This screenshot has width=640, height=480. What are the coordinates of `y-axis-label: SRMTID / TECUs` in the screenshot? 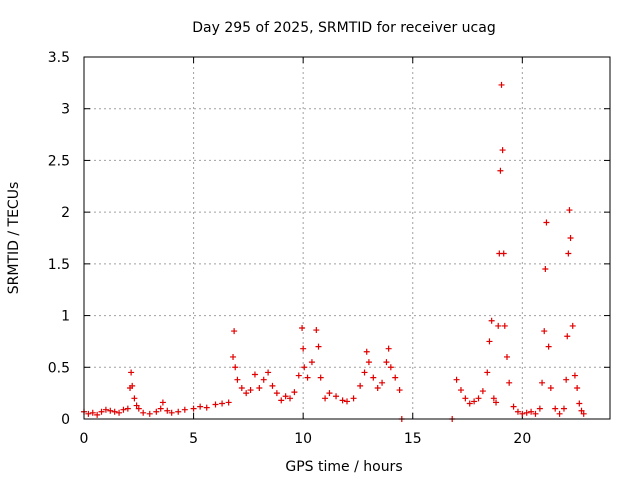 It's located at (14, 238).